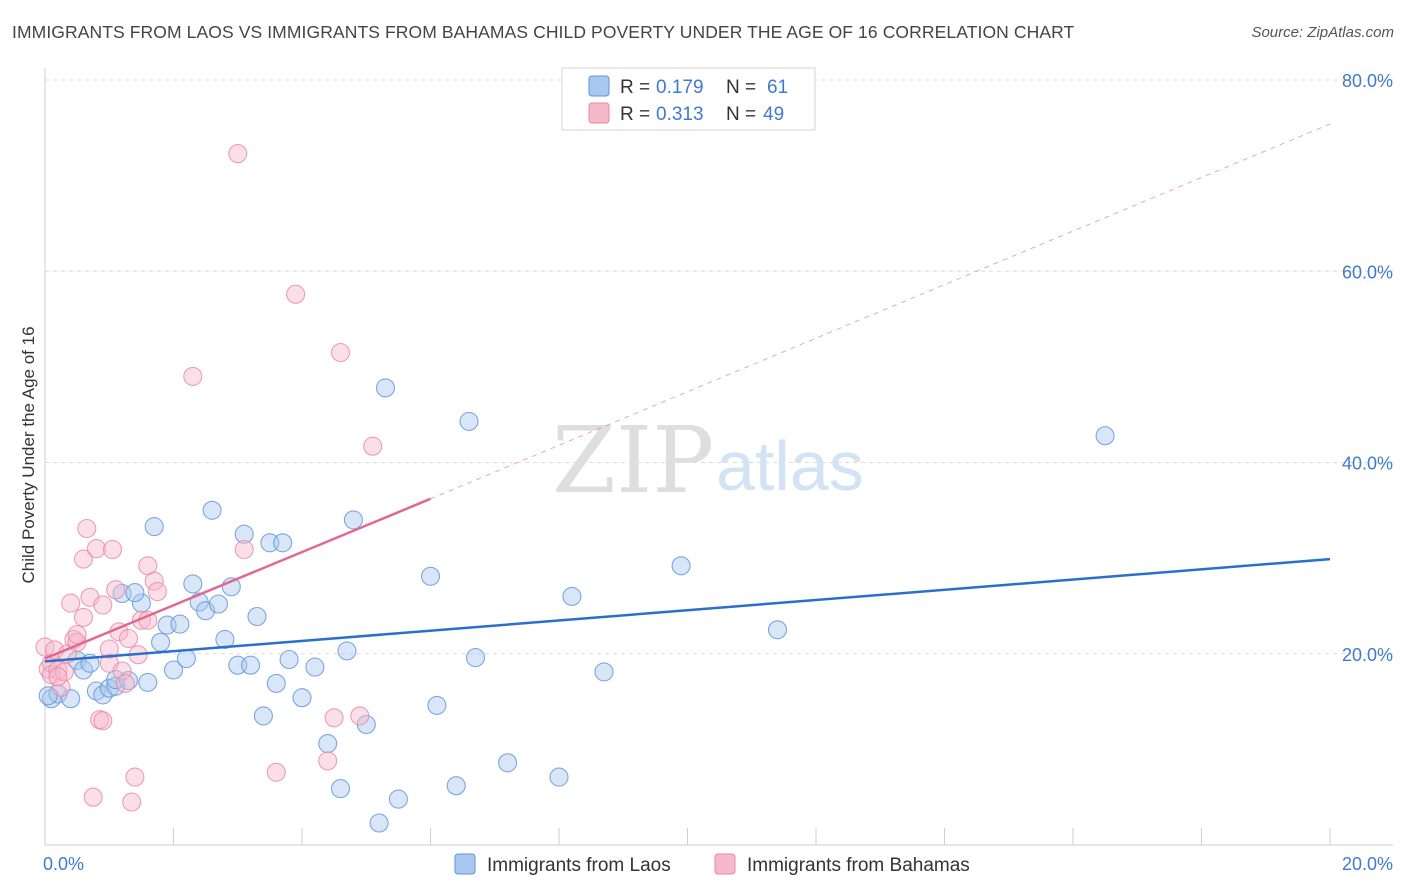  Describe the element at coordinates (1322, 32) in the screenshot. I see `source-credit: Source: ZipAtlas.com` at that location.